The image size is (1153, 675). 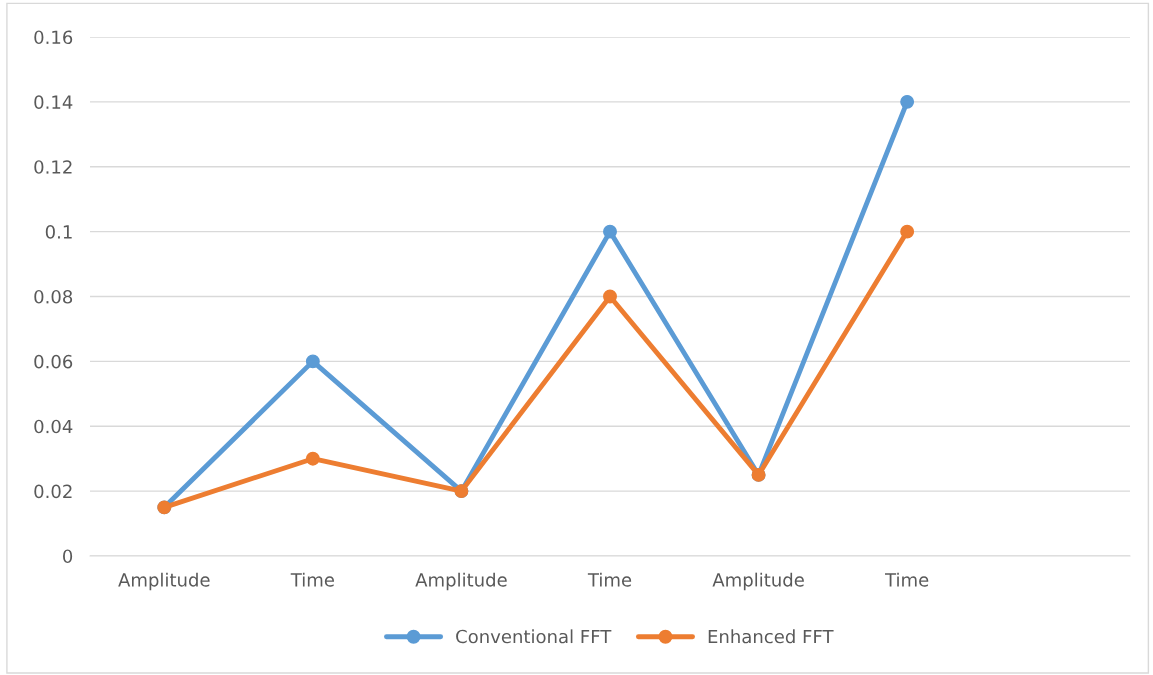 I want to click on legend-label: Enhanced FFT, so click(x=771, y=636).